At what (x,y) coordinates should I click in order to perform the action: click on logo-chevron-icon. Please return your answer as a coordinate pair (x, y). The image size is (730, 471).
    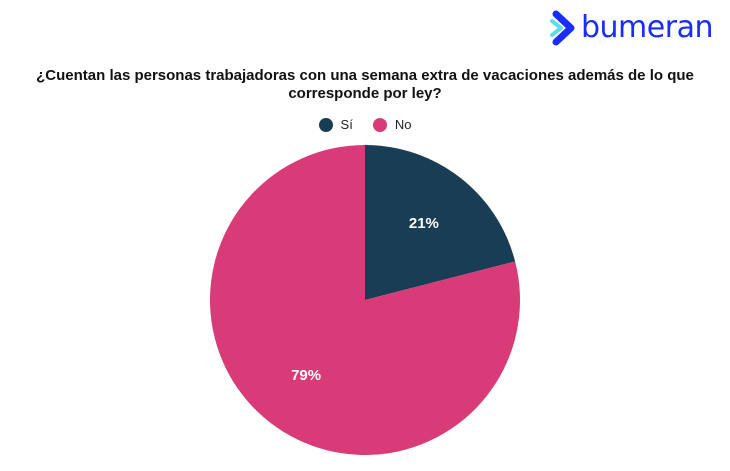
    Looking at the image, I should click on (562, 28).